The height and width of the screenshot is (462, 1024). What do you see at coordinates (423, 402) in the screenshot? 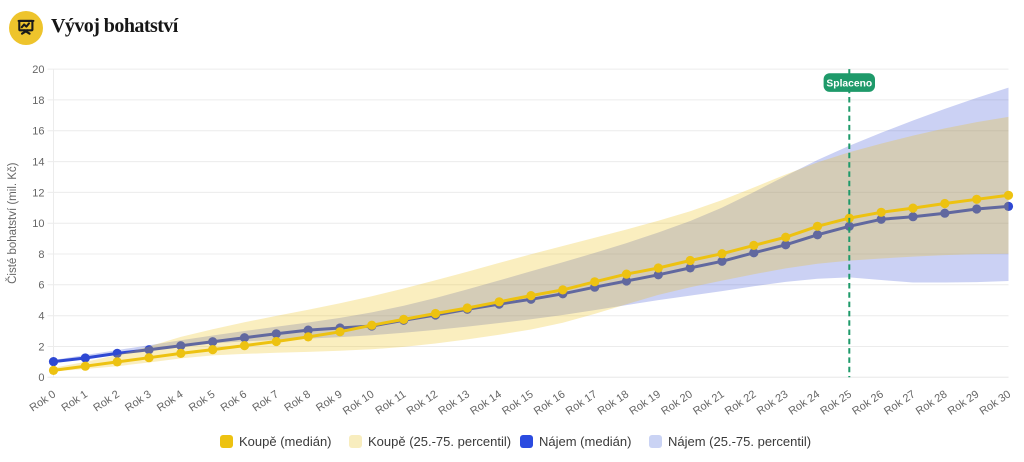
I see `svg-text: Rok 12` at bounding box center [423, 402].